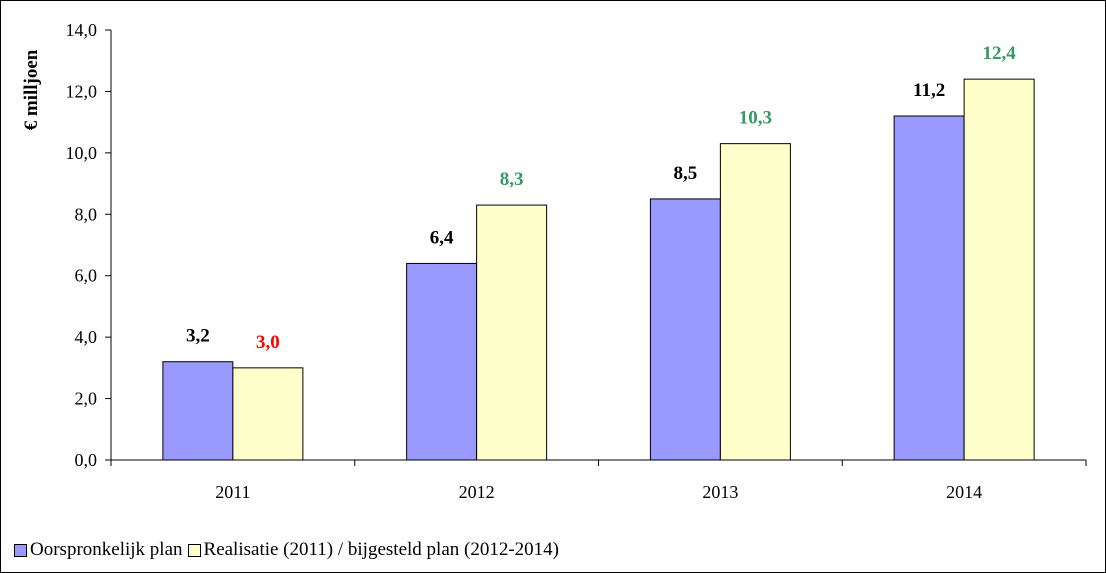  I want to click on data-label: 3,2, so click(198, 336).